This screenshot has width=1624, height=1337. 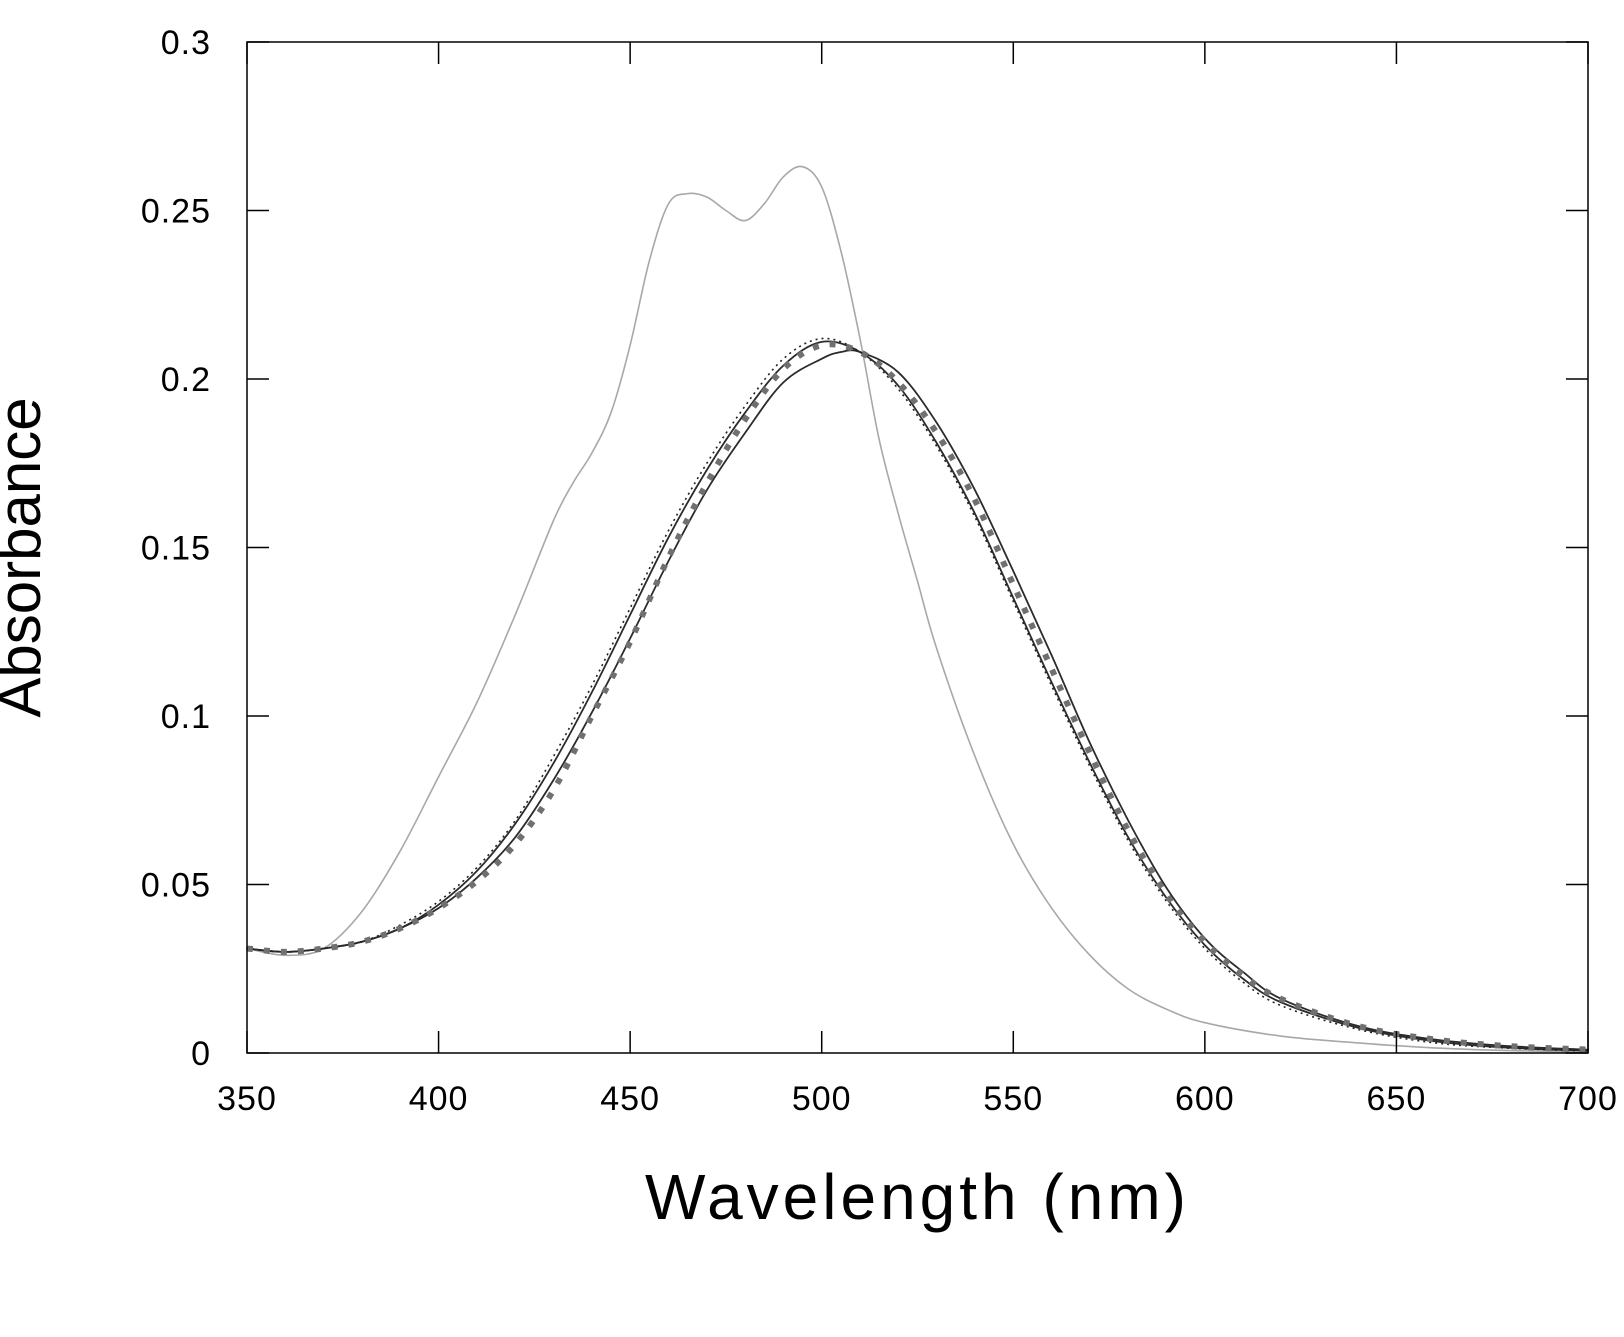 I want to click on y-tick-label: 0.05, so click(x=176, y=886).